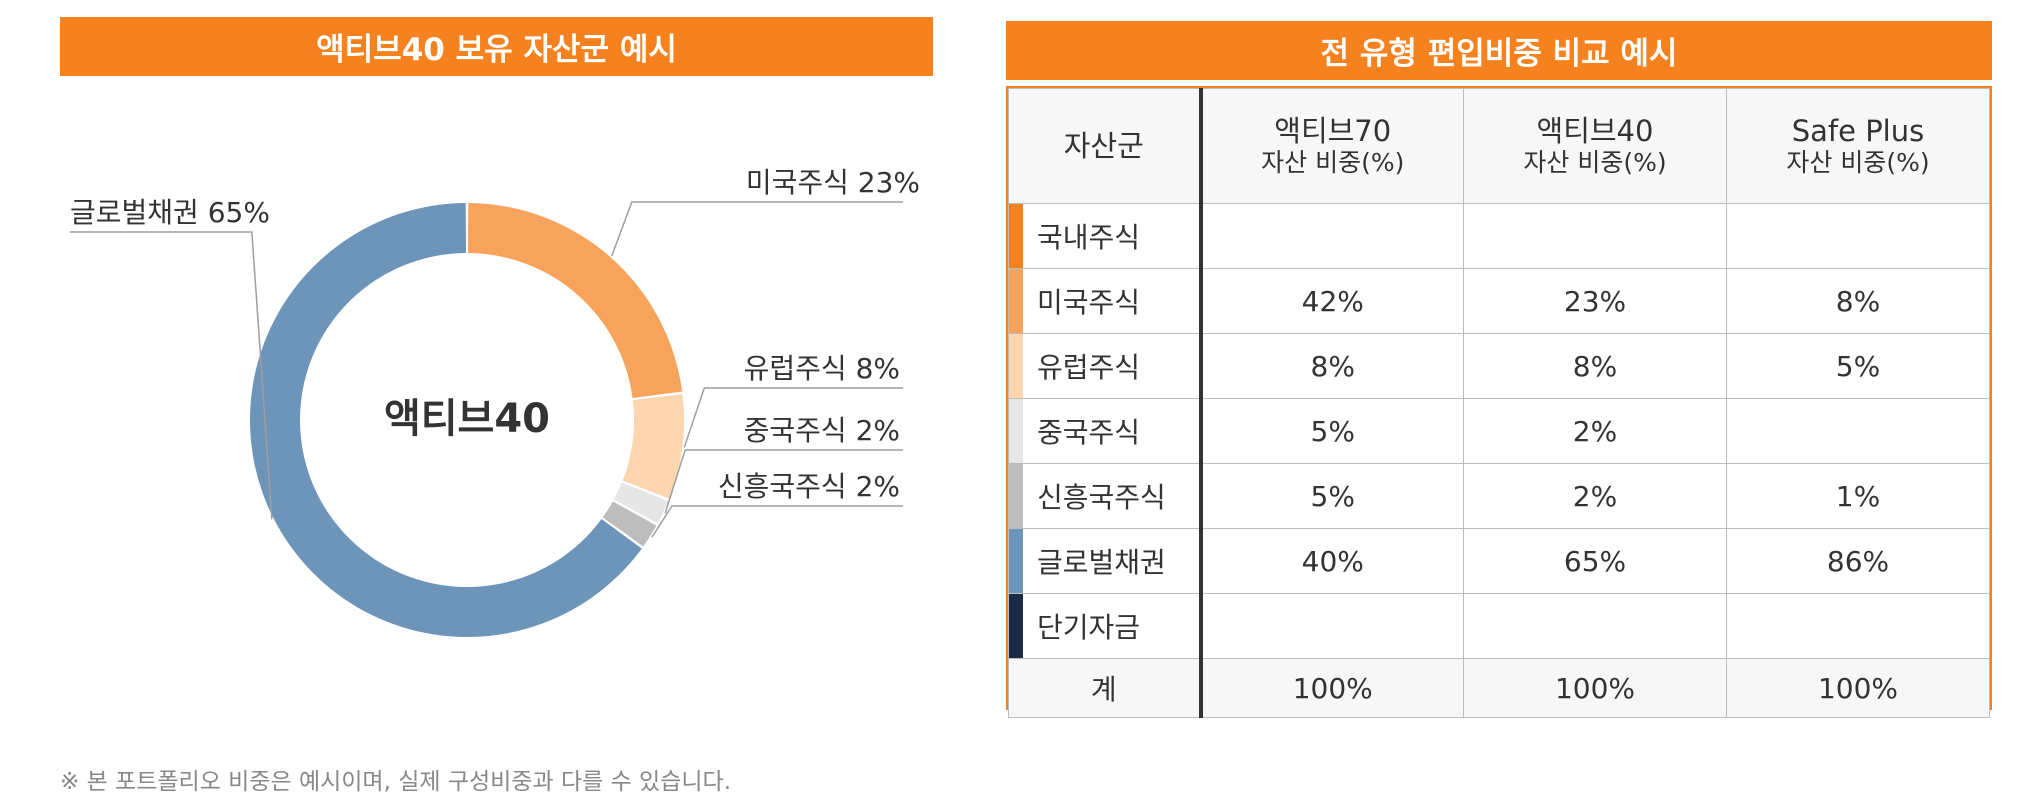  What do you see at coordinates (822, 430) in the screenshot?
I see `slice-label: 중국주식 2%` at bounding box center [822, 430].